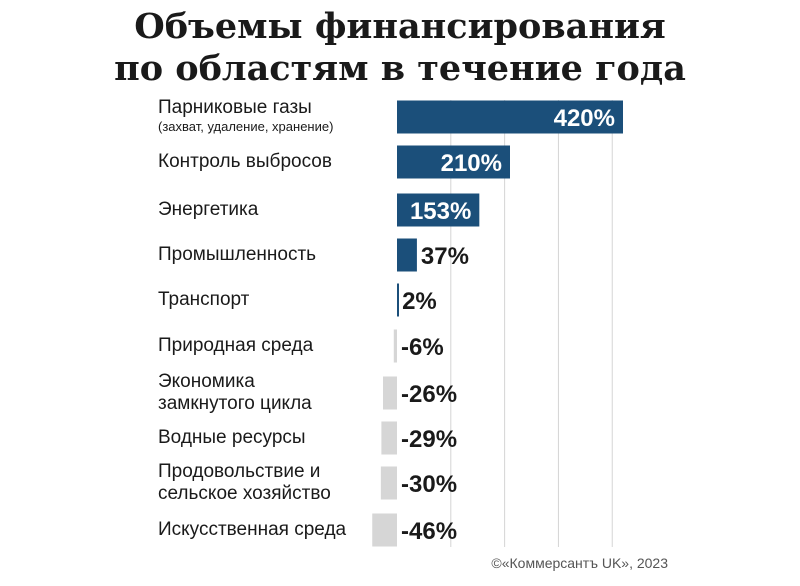  I want to click on value-label-6: -26%, so click(429, 394).